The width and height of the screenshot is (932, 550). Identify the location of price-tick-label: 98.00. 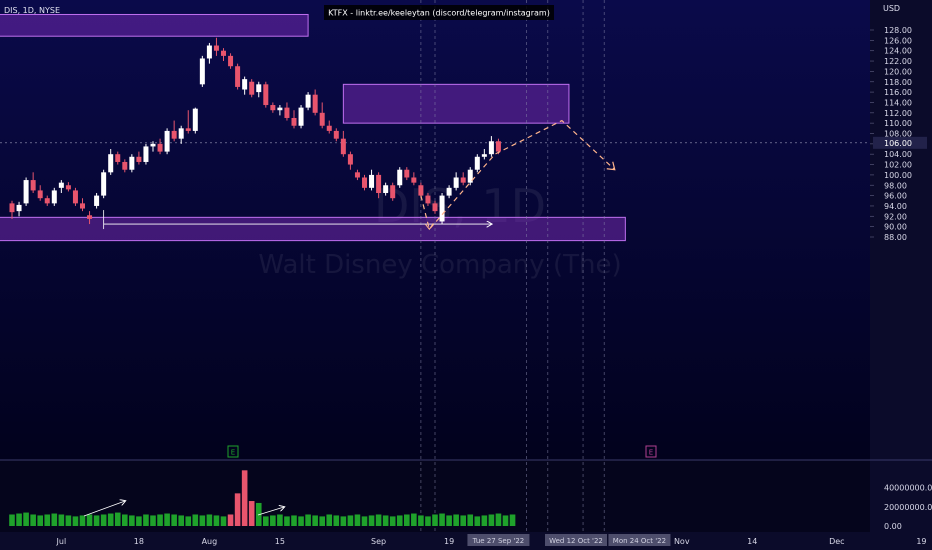
(895, 185).